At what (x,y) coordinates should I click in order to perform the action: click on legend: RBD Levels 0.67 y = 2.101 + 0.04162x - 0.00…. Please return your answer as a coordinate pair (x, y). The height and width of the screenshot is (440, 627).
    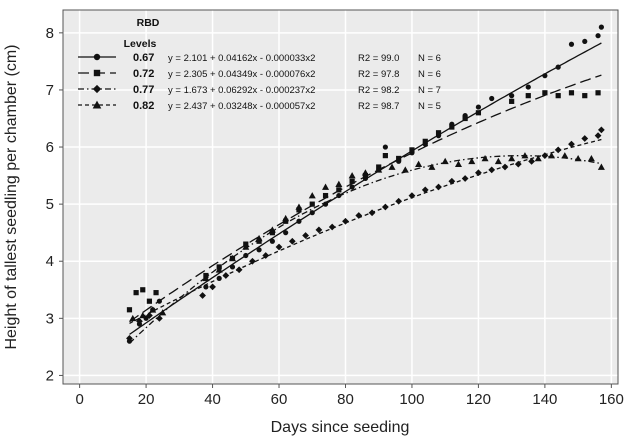
    Looking at the image, I should click on (259, 64).